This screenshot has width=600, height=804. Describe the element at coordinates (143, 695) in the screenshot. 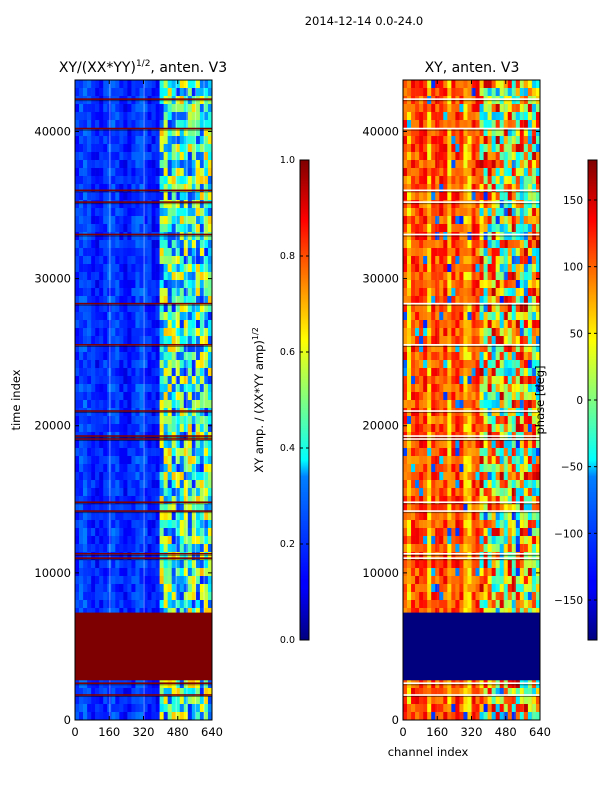

I see `amplitude-flag-line` at that location.